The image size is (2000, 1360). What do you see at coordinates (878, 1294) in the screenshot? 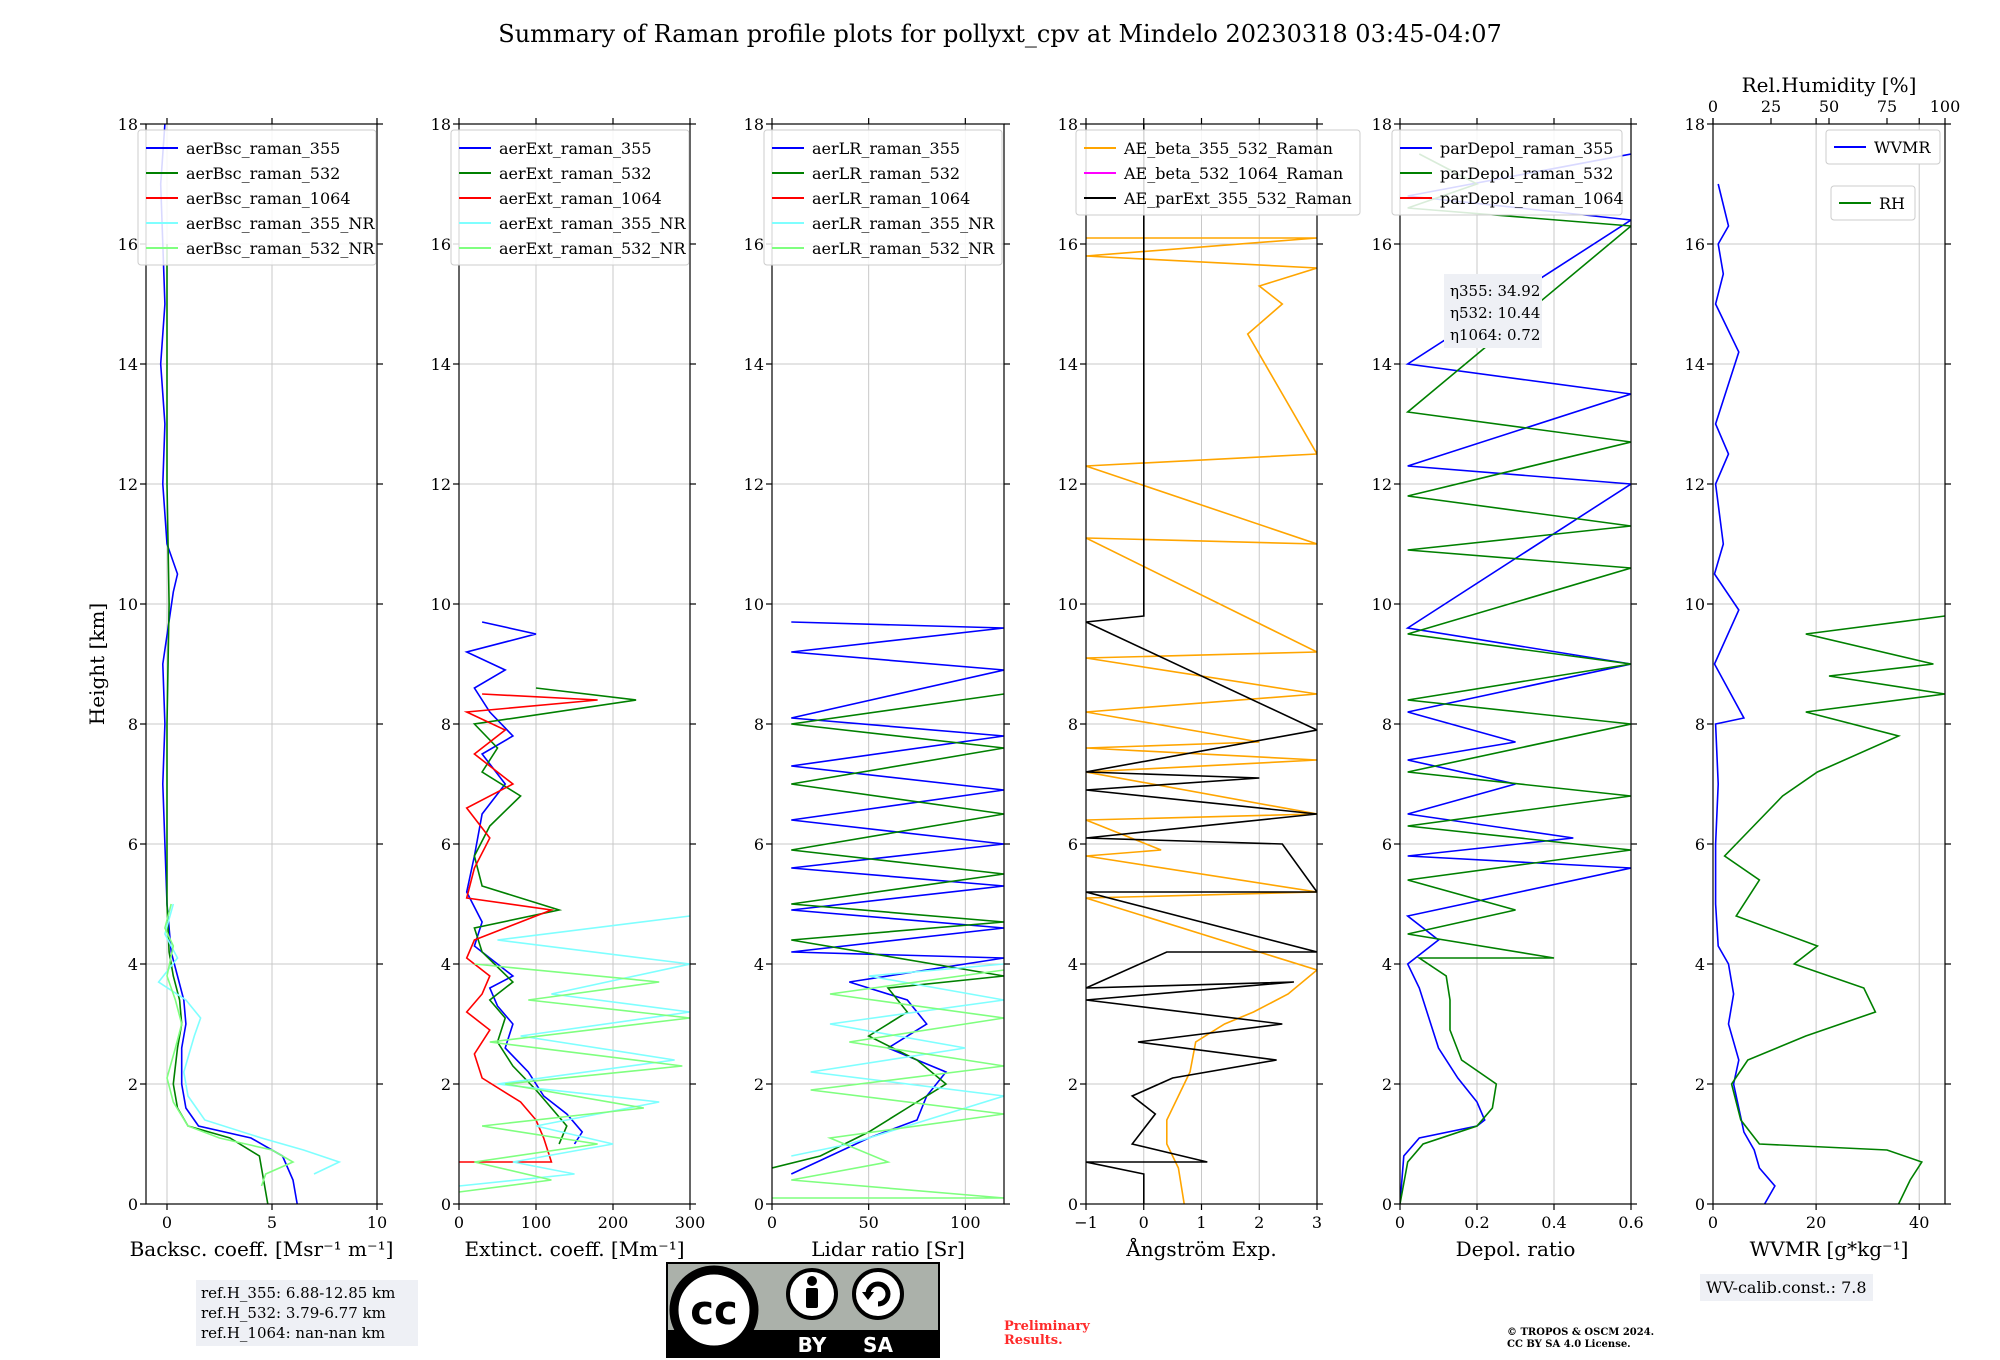
I see `sa-sharealike-icon` at bounding box center [878, 1294].